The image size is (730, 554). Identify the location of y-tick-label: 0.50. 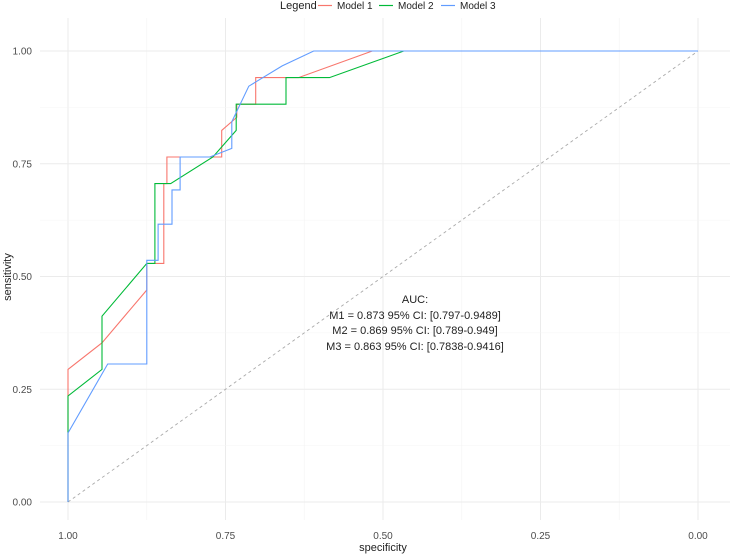
(23, 277).